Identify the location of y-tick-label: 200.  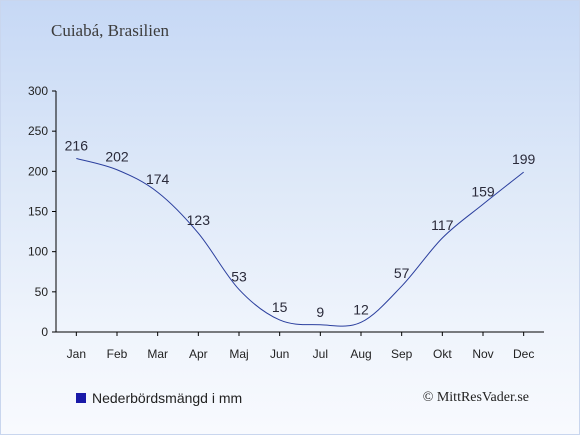
(38, 171).